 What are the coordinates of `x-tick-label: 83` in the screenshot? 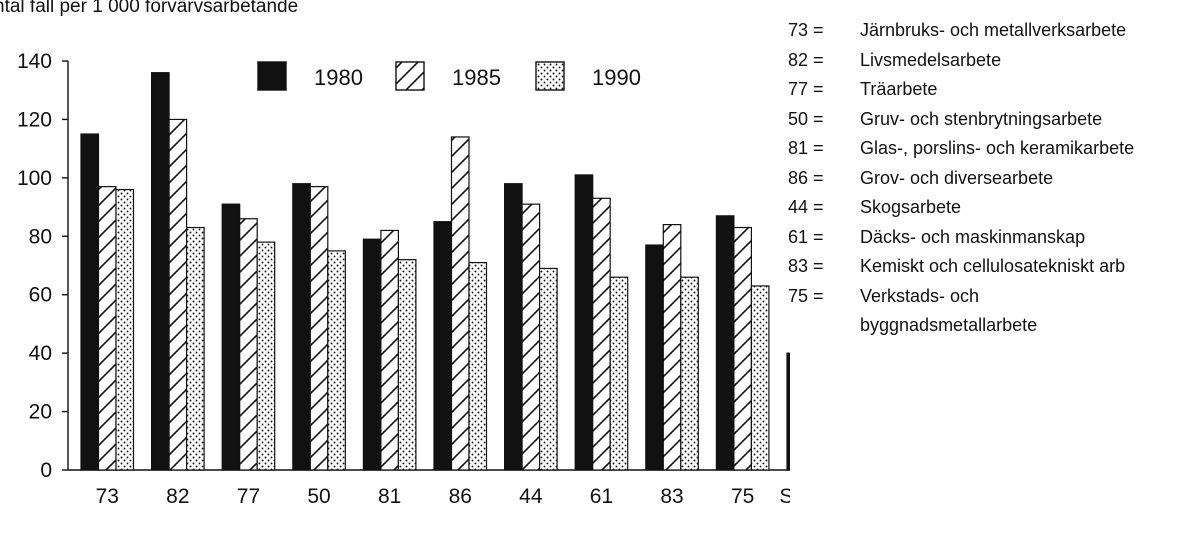 It's located at (671, 496).